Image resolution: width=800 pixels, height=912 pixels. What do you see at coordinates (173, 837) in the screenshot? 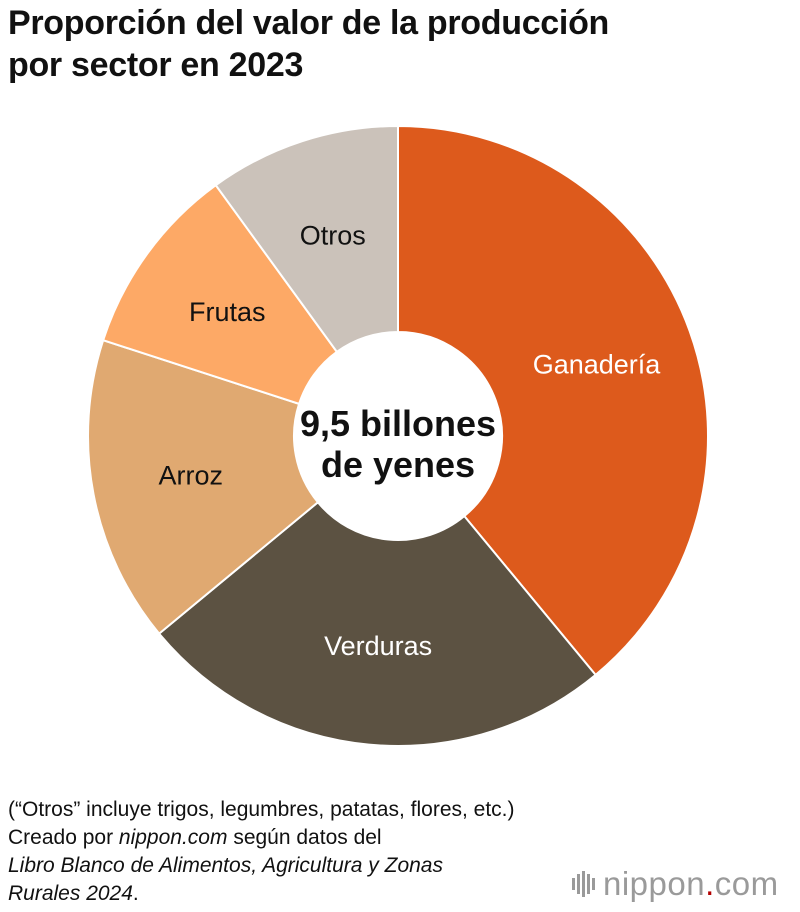
I see `note-line-2-site: nippon.com` at bounding box center [173, 837].